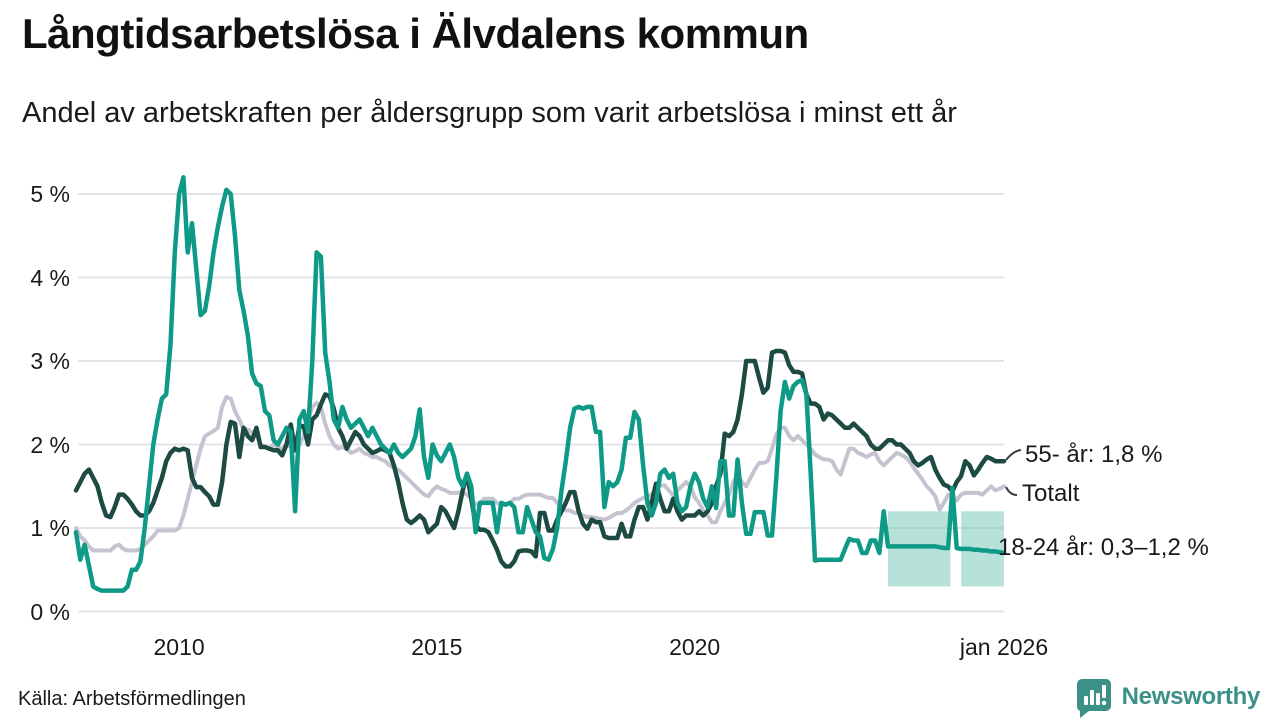 The image size is (1280, 720). Describe the element at coordinates (1004, 647) in the screenshot. I see `x-tick-jan-2026: jan 2026` at that location.